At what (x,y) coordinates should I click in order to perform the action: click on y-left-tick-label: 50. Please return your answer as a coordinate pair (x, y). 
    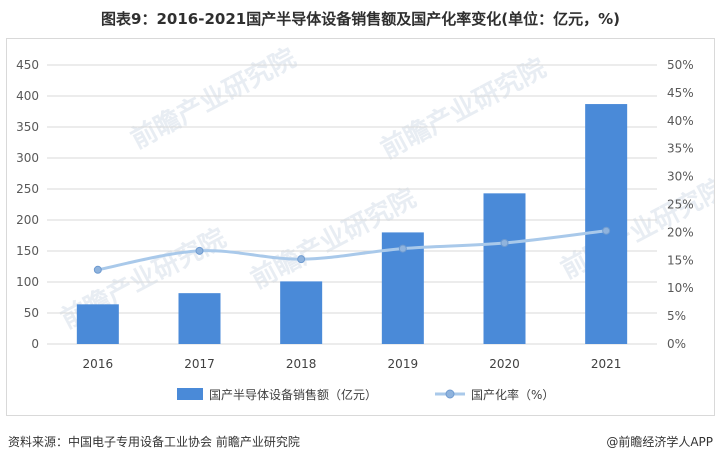
    Looking at the image, I should click on (31, 313).